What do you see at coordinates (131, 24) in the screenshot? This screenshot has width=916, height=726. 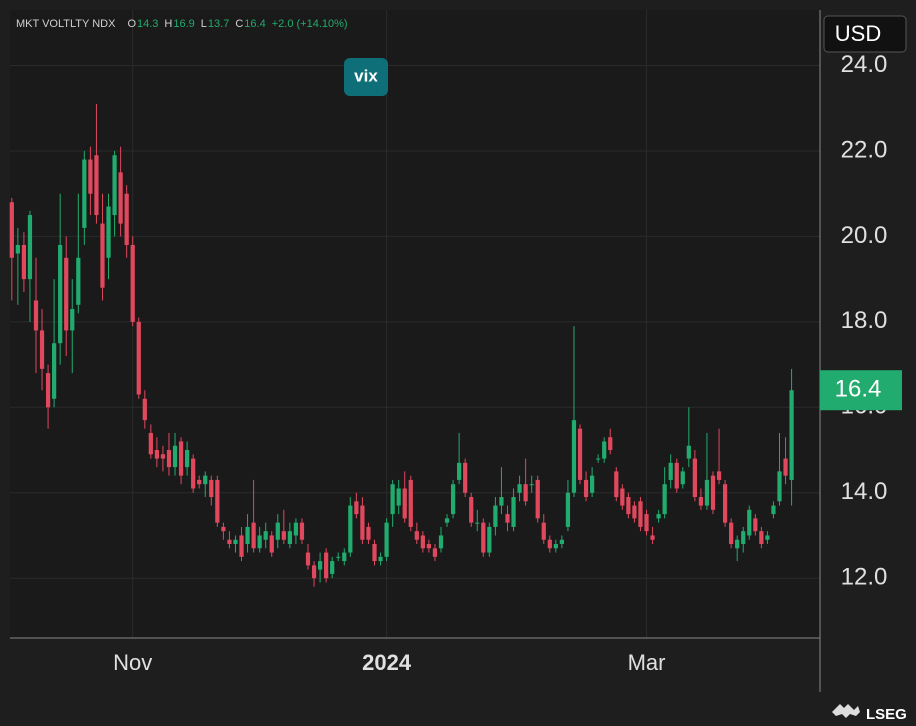 I see `legend-key: O` at bounding box center [131, 24].